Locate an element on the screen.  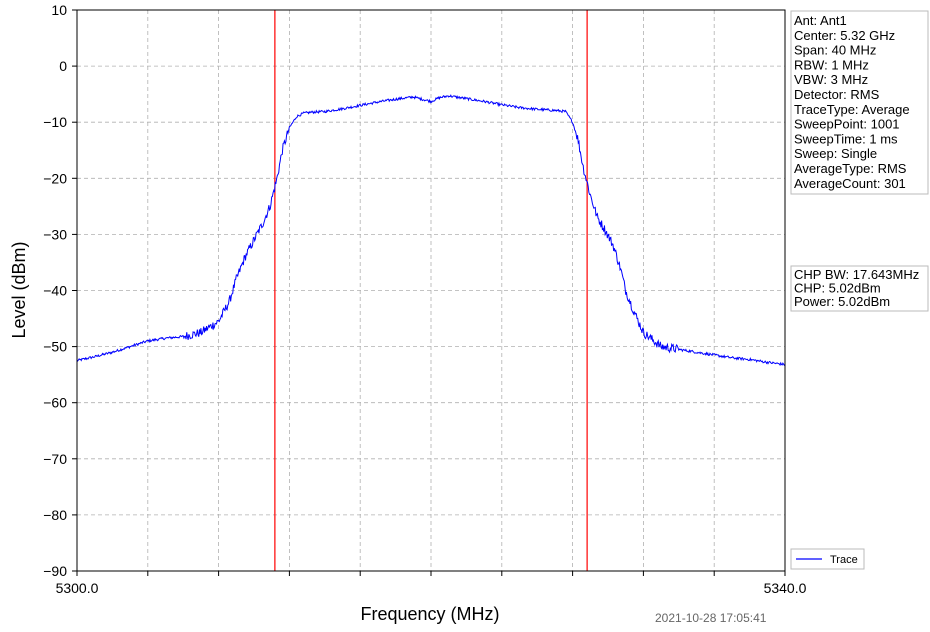
info-panel-line: RBW: 1 MHz is located at coordinates (831, 64).